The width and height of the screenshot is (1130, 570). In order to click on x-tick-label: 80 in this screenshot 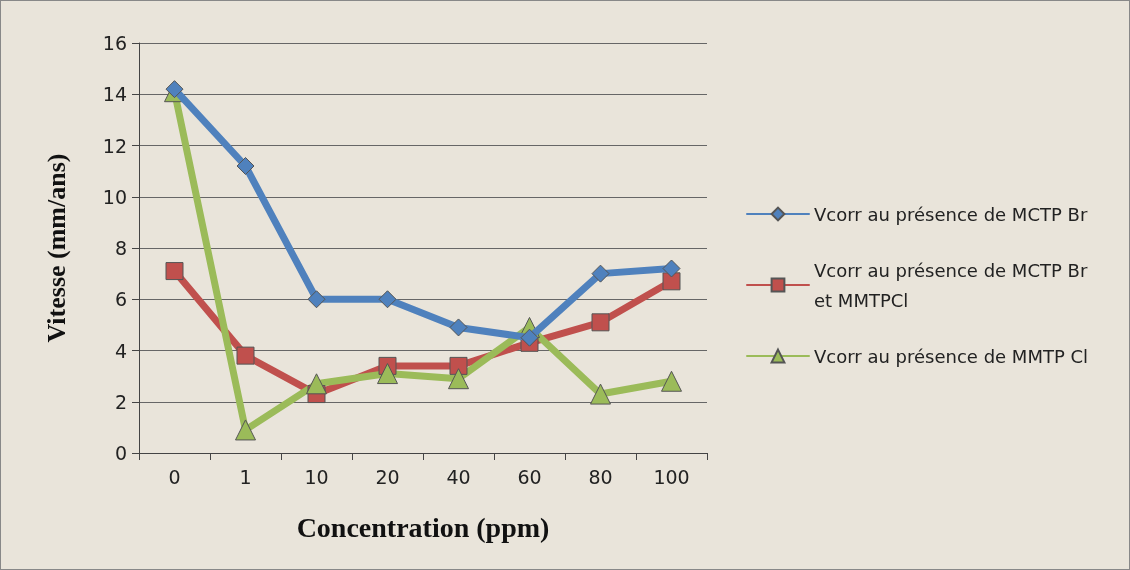, I will do `click(600, 476)`.